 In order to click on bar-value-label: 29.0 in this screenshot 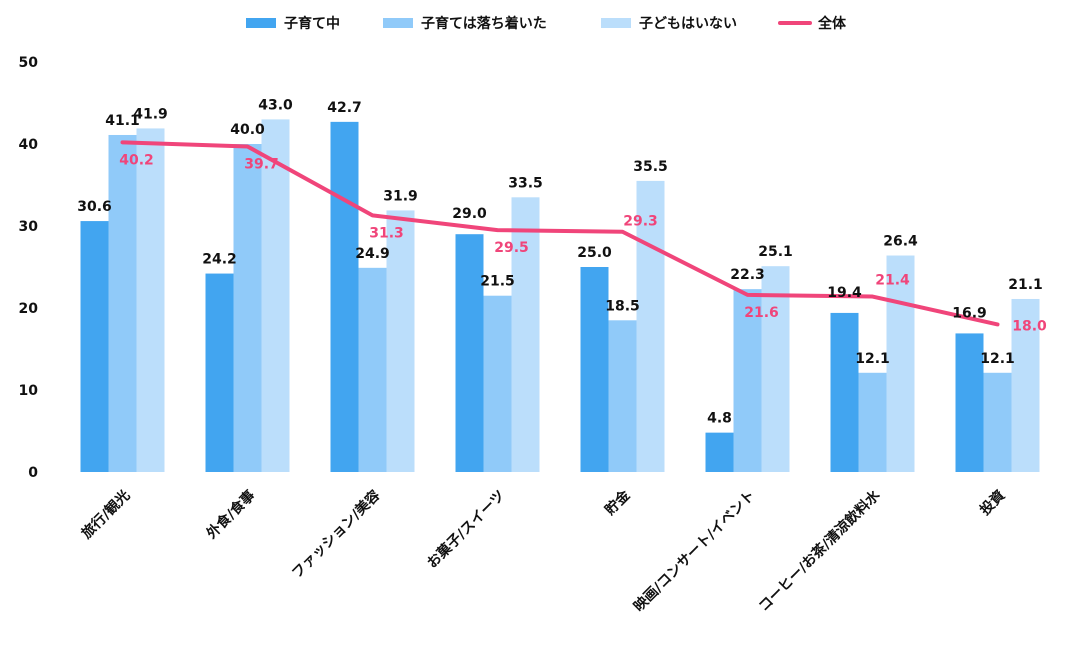, I will do `click(469, 214)`.